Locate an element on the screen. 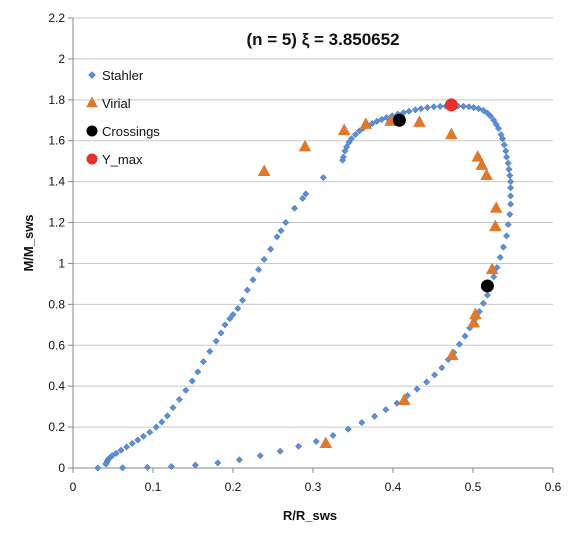 The width and height of the screenshot is (579, 535). x-tick-label: 0.3 is located at coordinates (313, 487).